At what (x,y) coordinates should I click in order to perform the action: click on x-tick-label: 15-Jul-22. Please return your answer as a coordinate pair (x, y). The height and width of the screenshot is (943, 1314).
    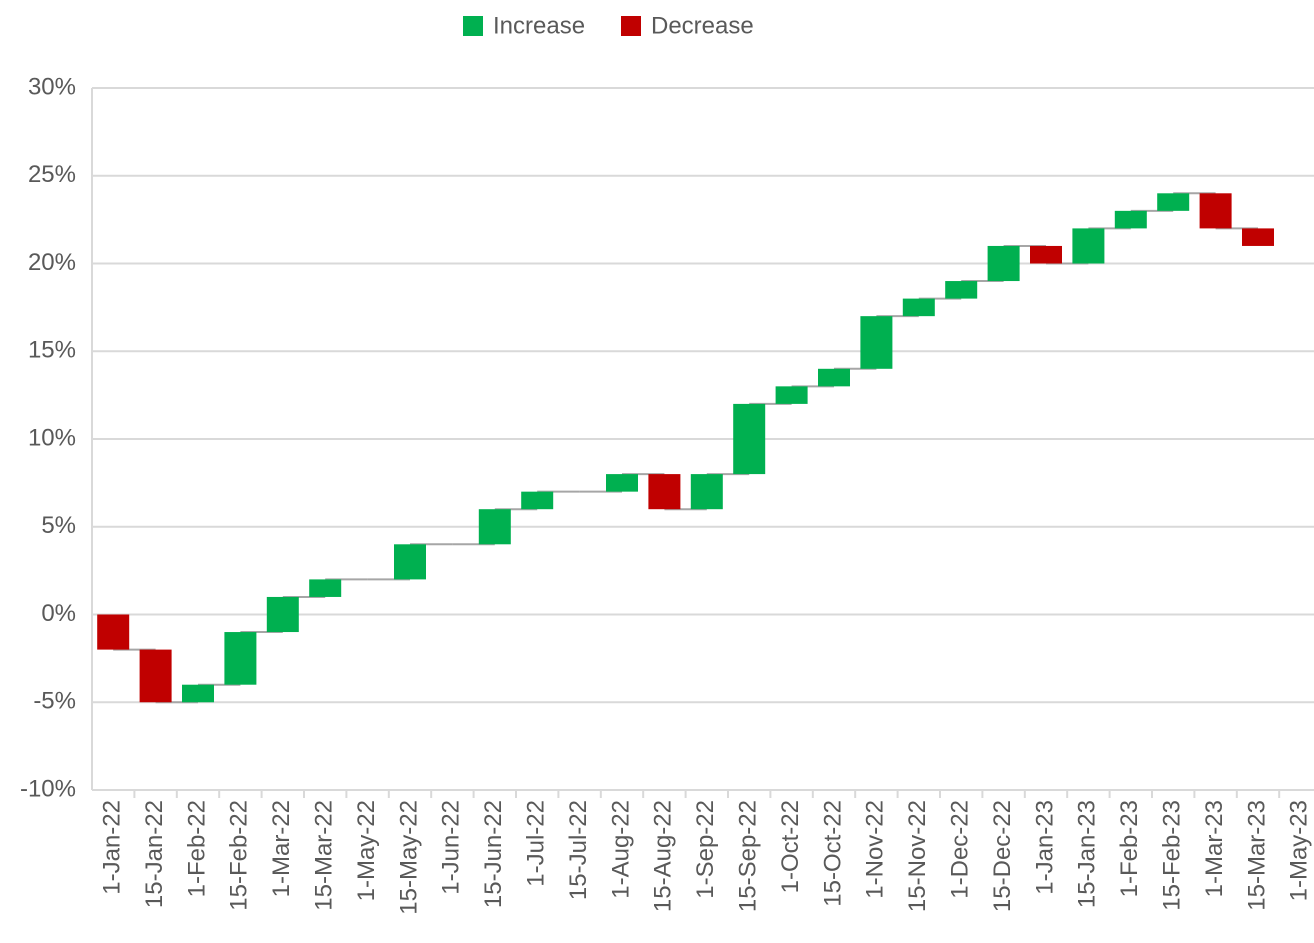
    Looking at the image, I should click on (578, 850).